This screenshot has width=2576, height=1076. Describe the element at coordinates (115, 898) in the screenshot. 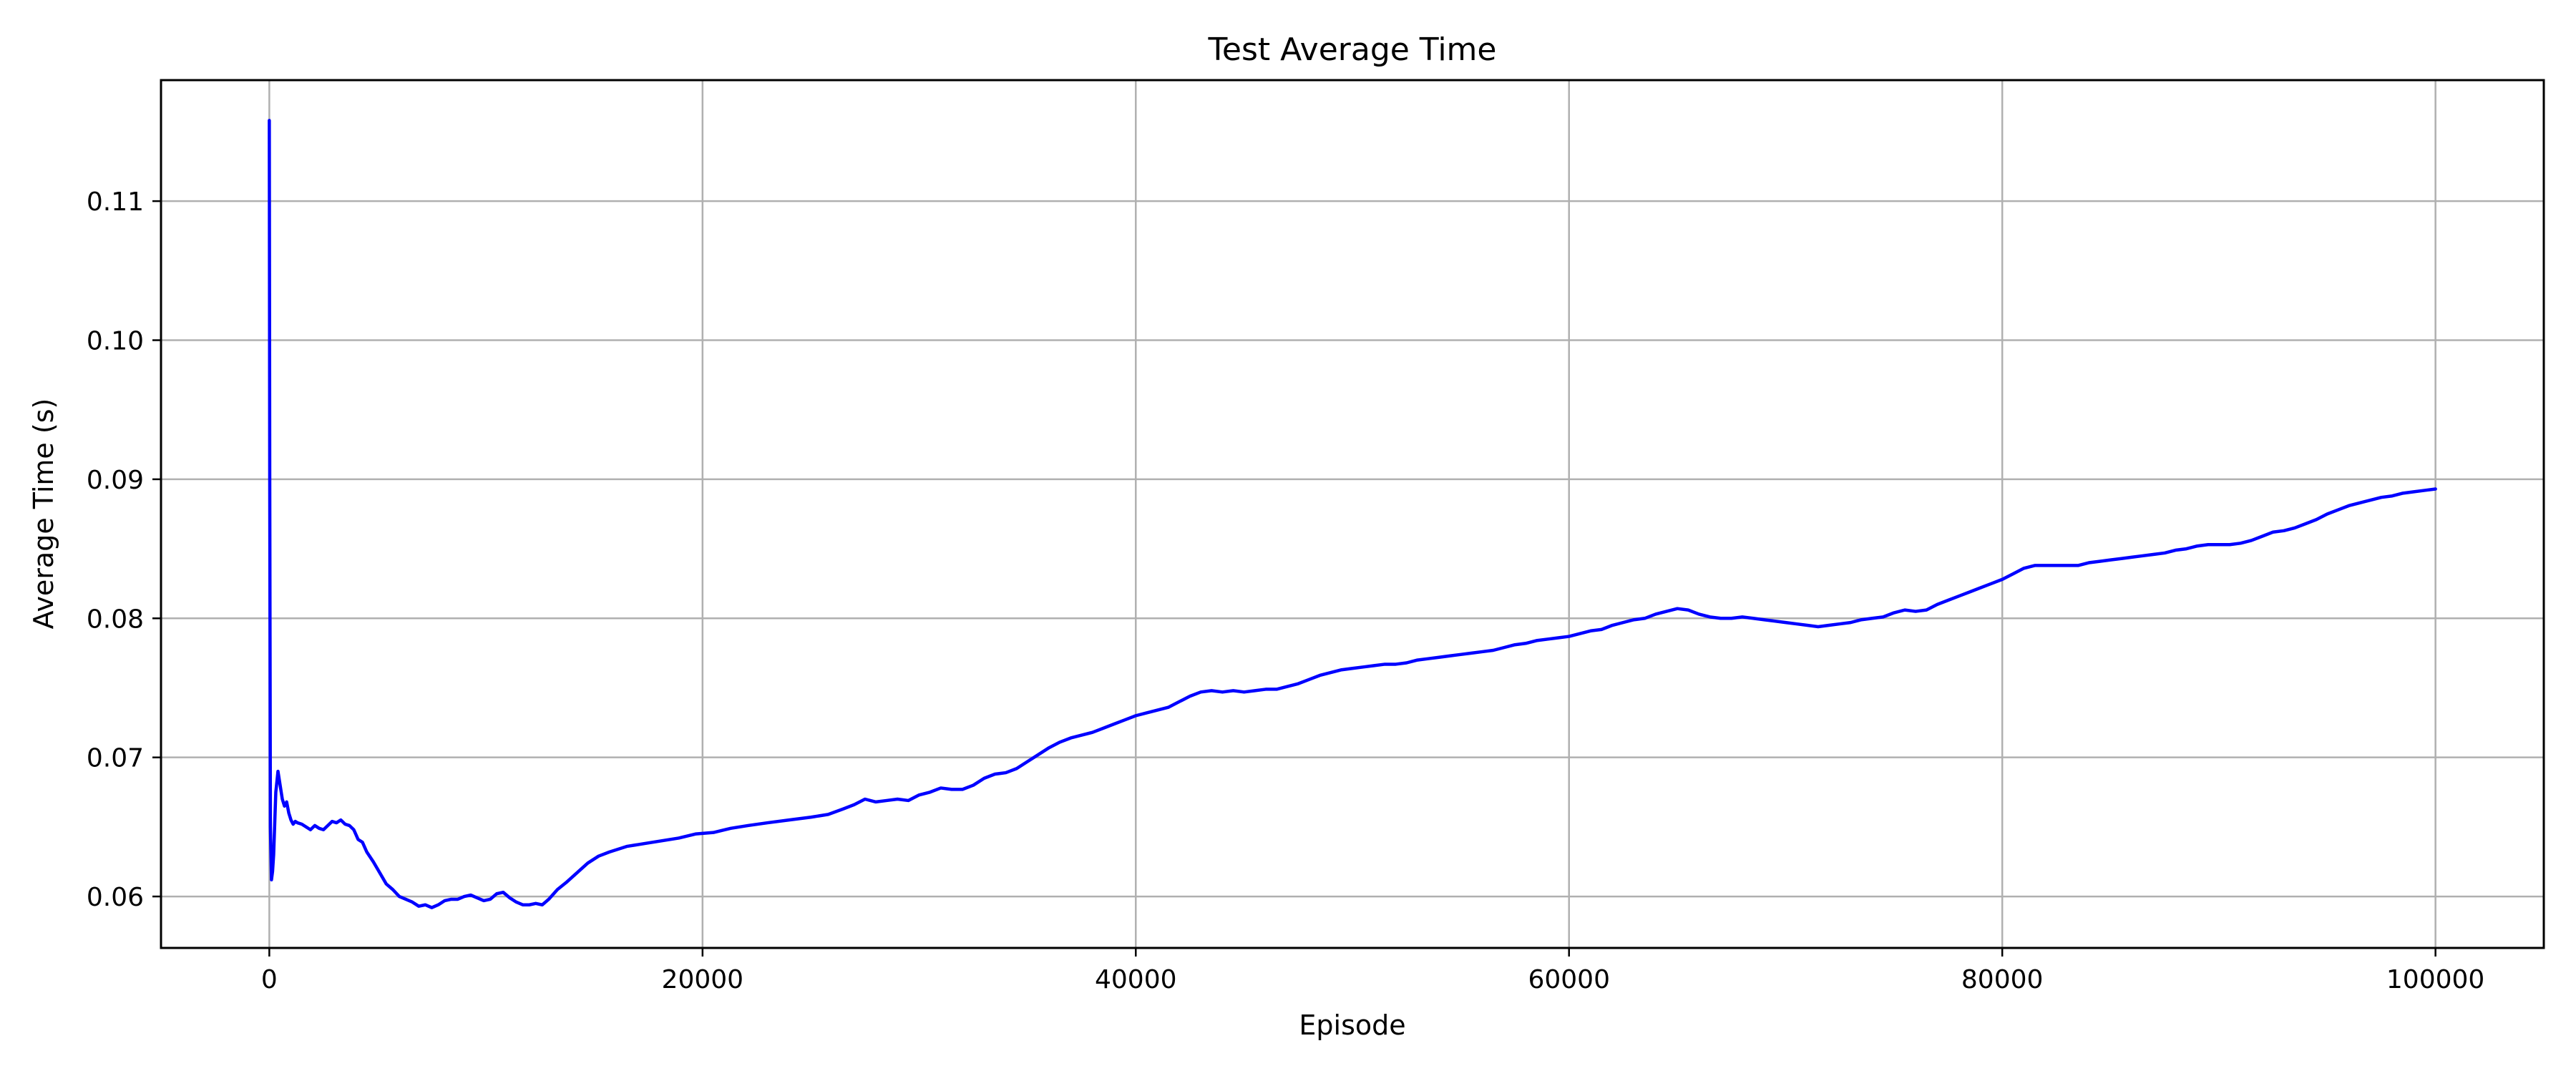

I see `y-tick-label: 0.06` at that location.